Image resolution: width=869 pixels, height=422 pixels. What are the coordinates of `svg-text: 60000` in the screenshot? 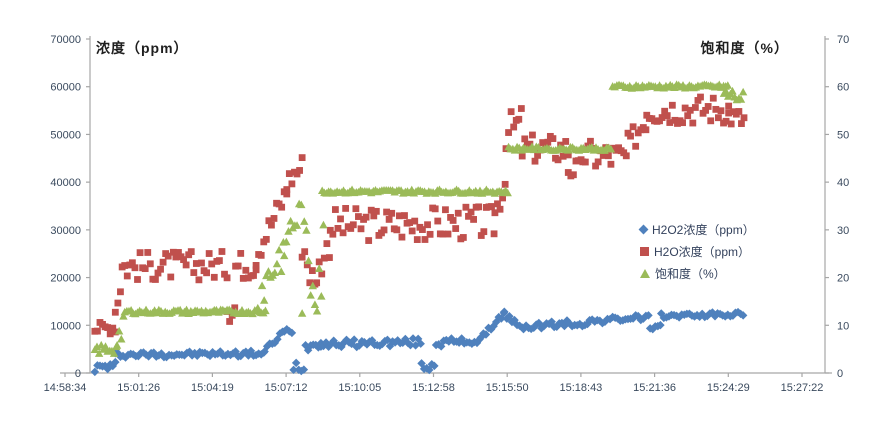 It's located at (65, 88).